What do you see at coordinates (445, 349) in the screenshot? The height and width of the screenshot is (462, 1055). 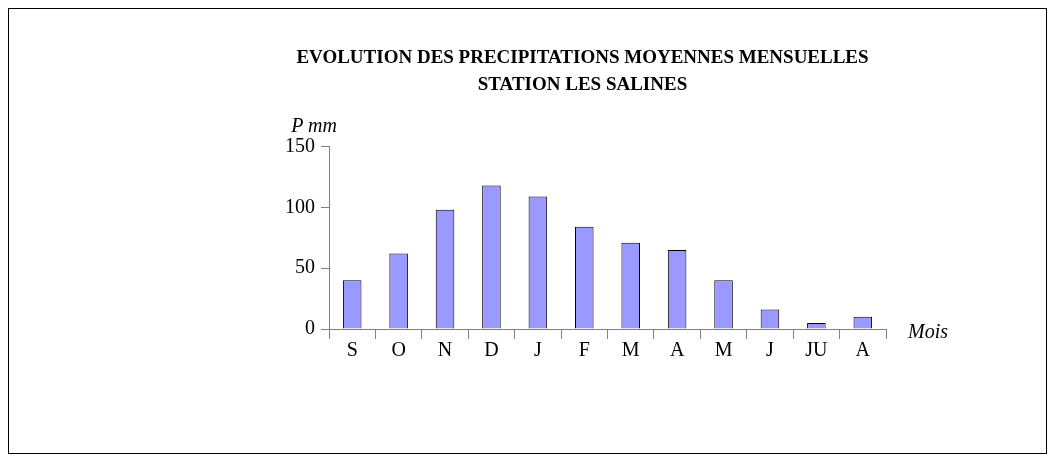 I see `x-tick-label: N` at bounding box center [445, 349].